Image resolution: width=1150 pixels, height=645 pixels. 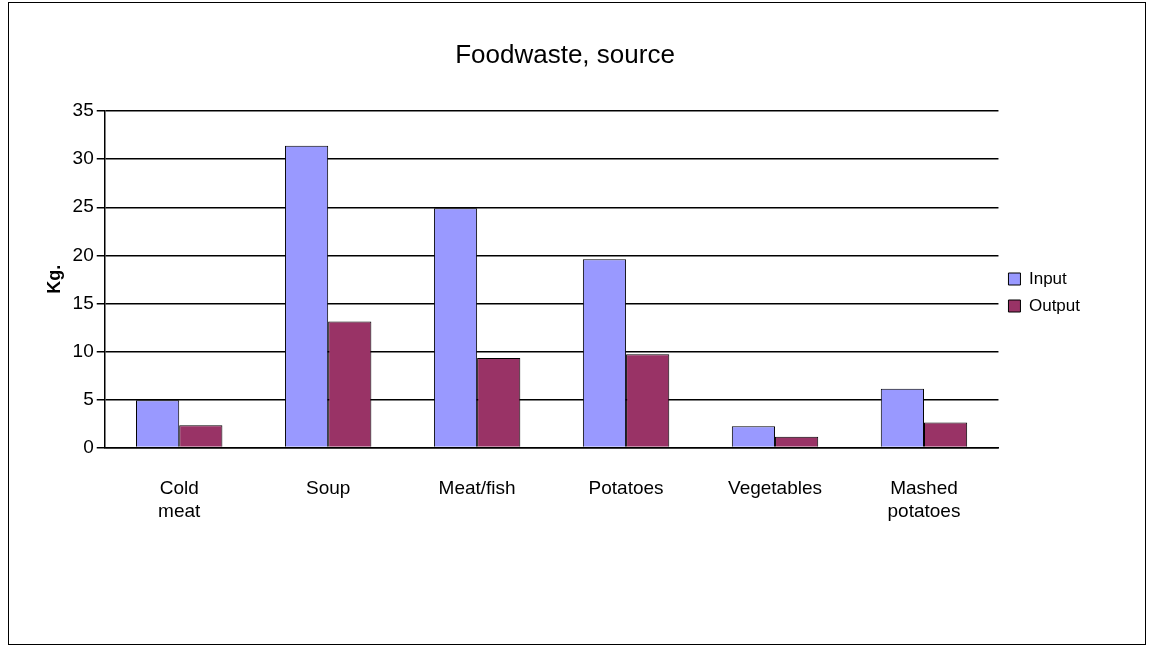 What do you see at coordinates (83, 110) in the screenshot?
I see `y-tick-label: 35` at bounding box center [83, 110].